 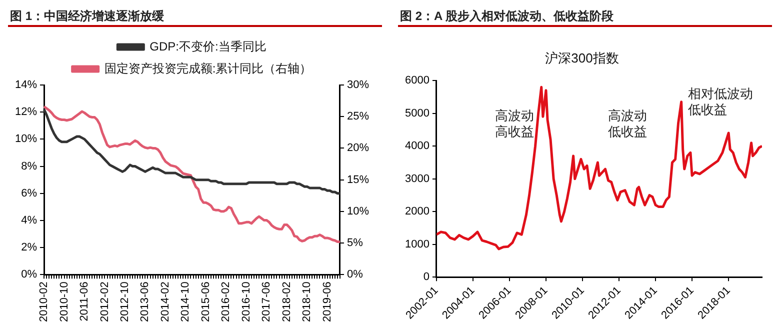 What do you see at coordinates (29, 193) in the screenshot?
I see `y-tick-label: 6%` at bounding box center [29, 193].